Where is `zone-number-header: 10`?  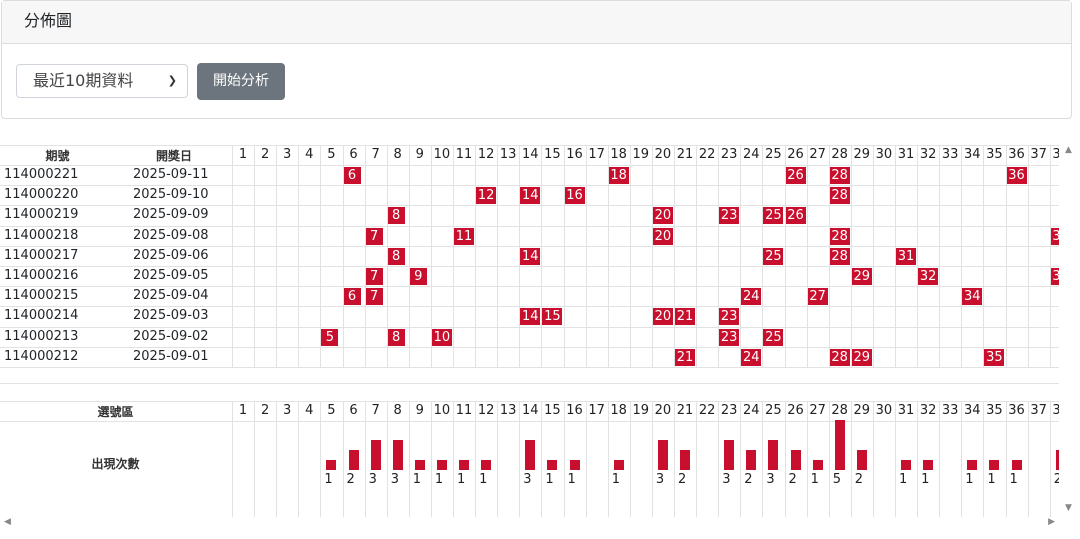 zone-number-header: 10 is located at coordinates (442, 410).